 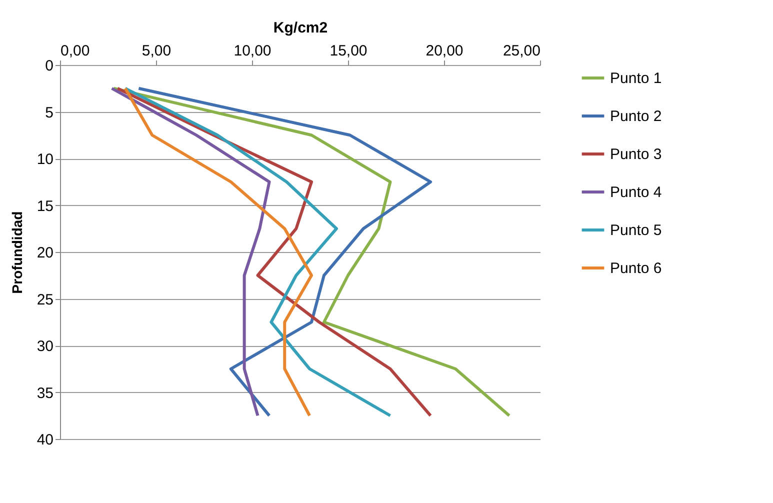 I want to click on x-tick-label: 10,00, so click(x=253, y=51).